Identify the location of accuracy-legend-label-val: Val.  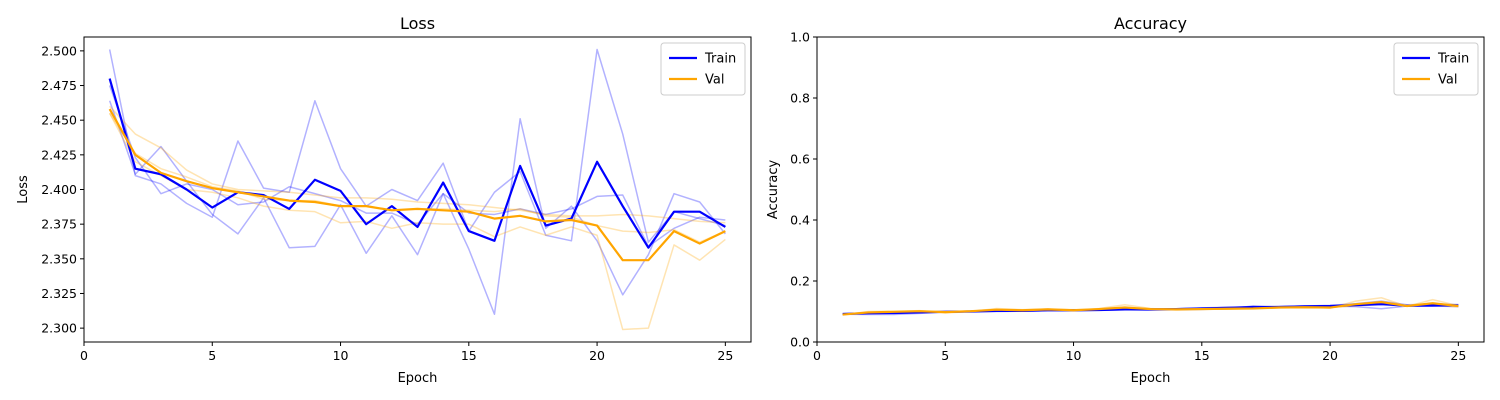
(1447, 80).